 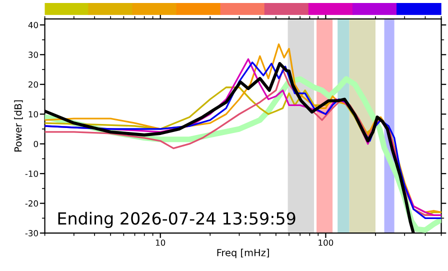 I want to click on y-tick-label: 30, so click(x=33, y=55).